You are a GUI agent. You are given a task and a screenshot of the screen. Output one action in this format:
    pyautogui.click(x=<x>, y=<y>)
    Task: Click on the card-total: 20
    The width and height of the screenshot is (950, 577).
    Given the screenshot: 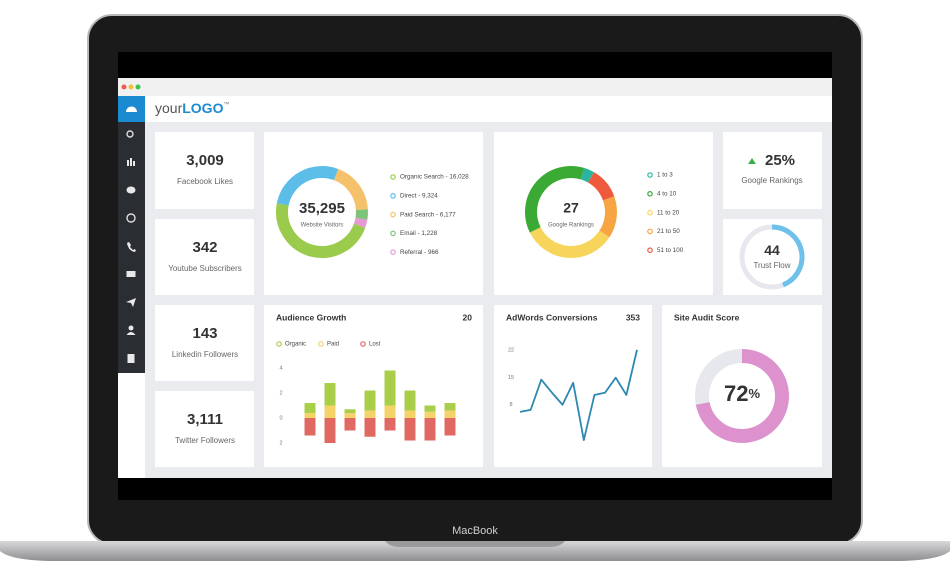 What is the action you would take?
    pyautogui.click(x=468, y=317)
    